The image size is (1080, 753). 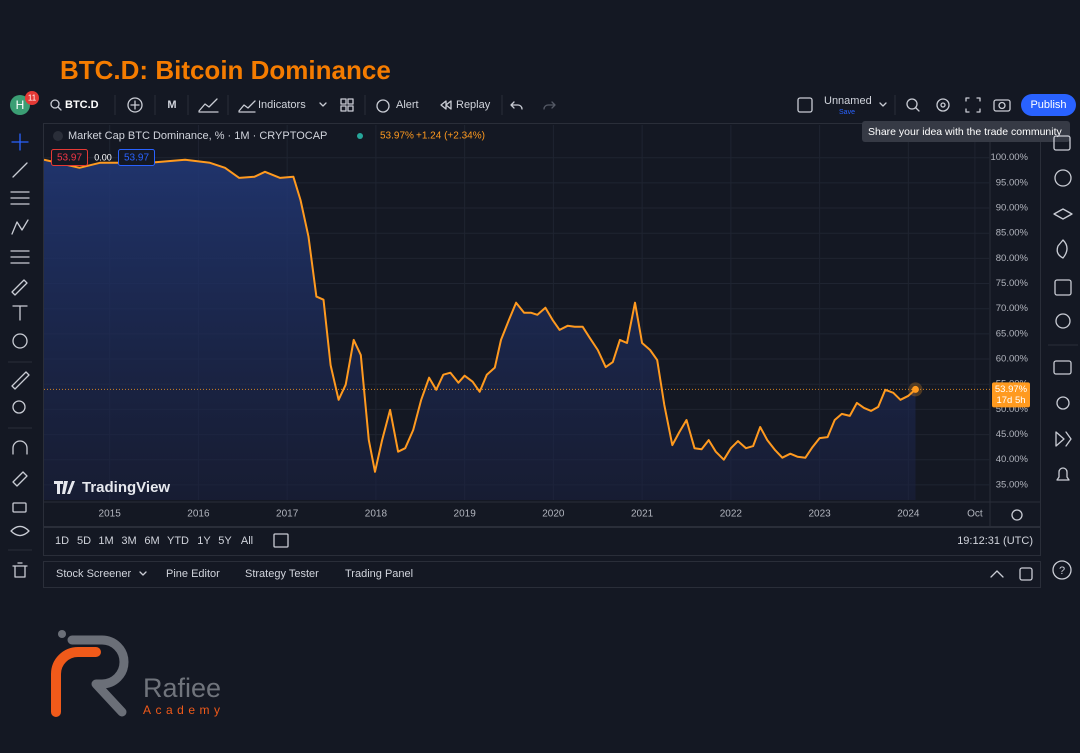 What do you see at coordinates (997, 574) in the screenshot?
I see `collapse-icon` at bounding box center [997, 574].